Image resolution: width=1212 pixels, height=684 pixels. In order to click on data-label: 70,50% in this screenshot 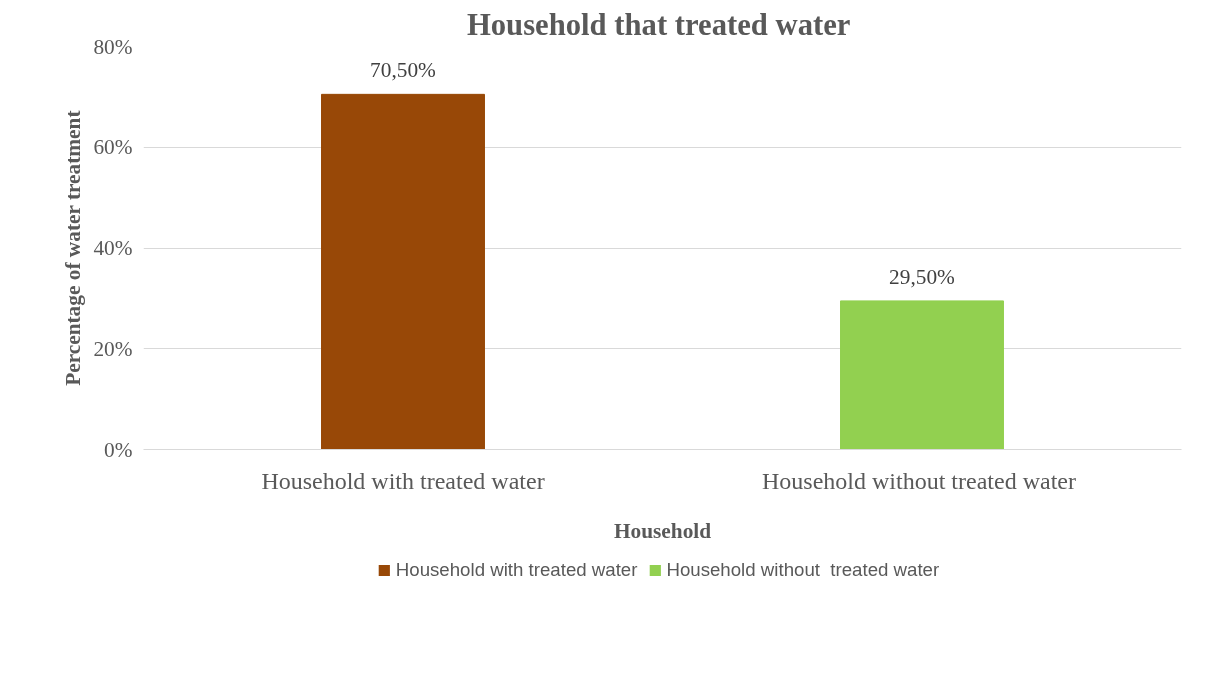, I will do `click(403, 70)`.